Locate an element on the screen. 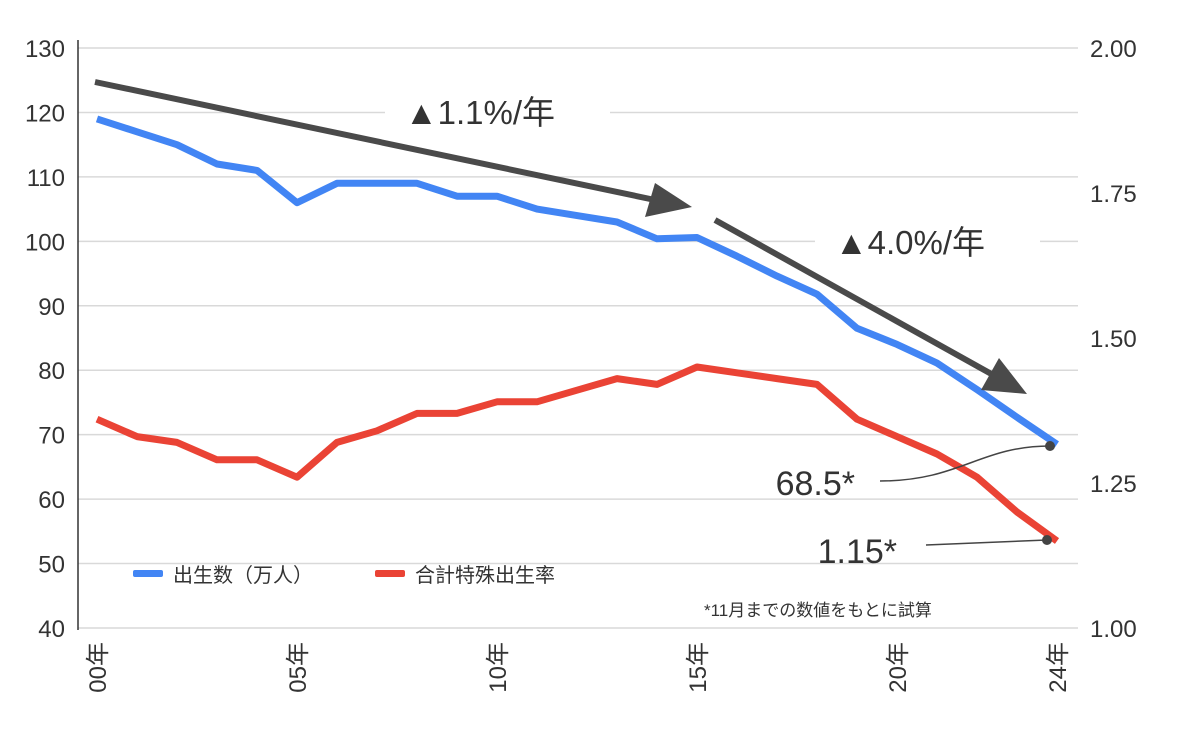 This screenshot has height=730, width=1200. left-tick-label: 70 is located at coordinates (51, 436).